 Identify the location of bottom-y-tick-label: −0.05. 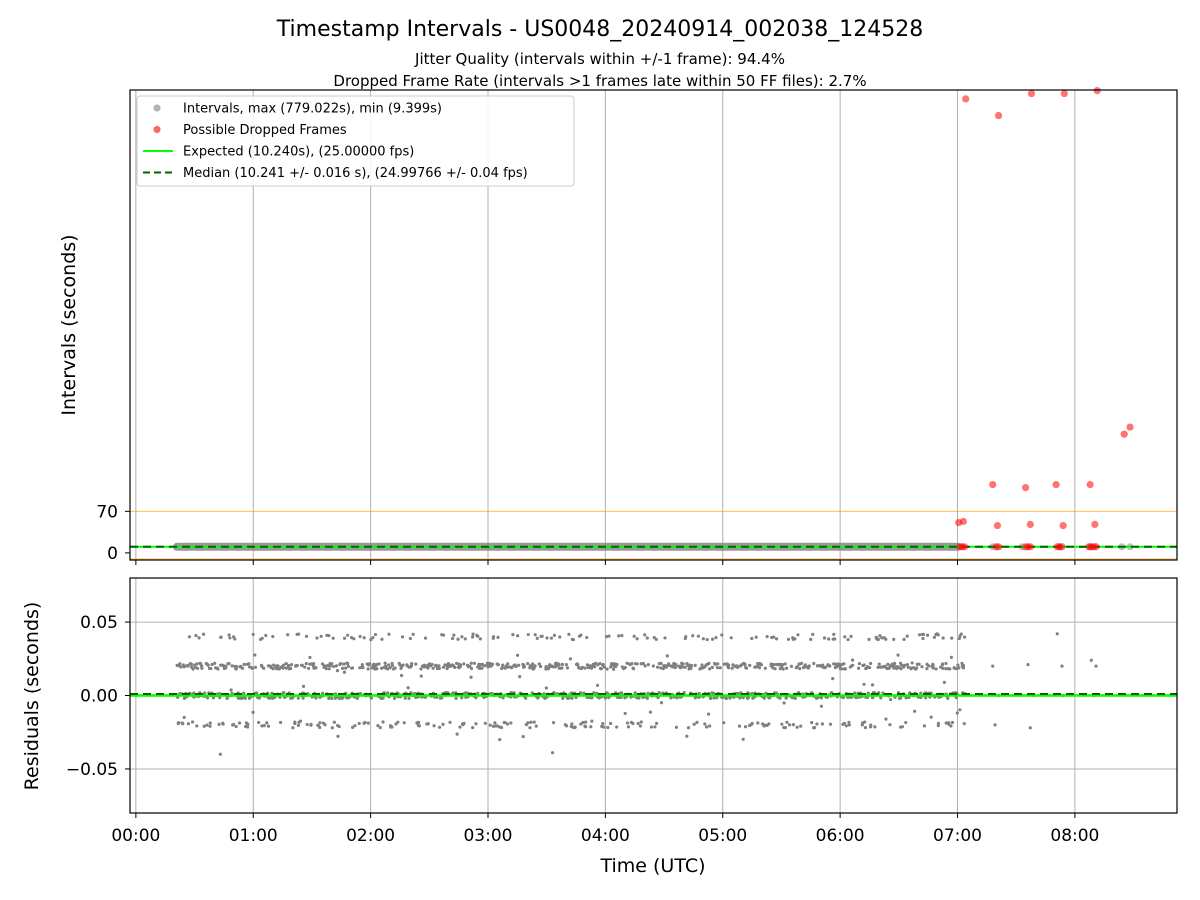
(92, 770).